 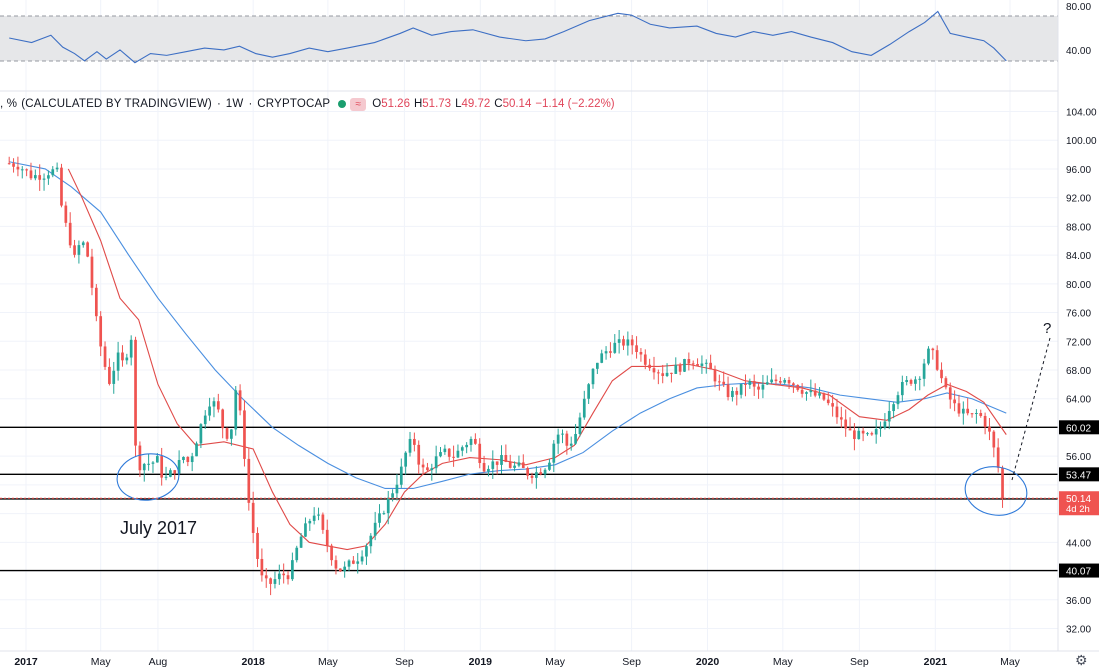 What do you see at coordinates (476, 104) in the screenshot?
I see `legend-low: 49.72` at bounding box center [476, 104].